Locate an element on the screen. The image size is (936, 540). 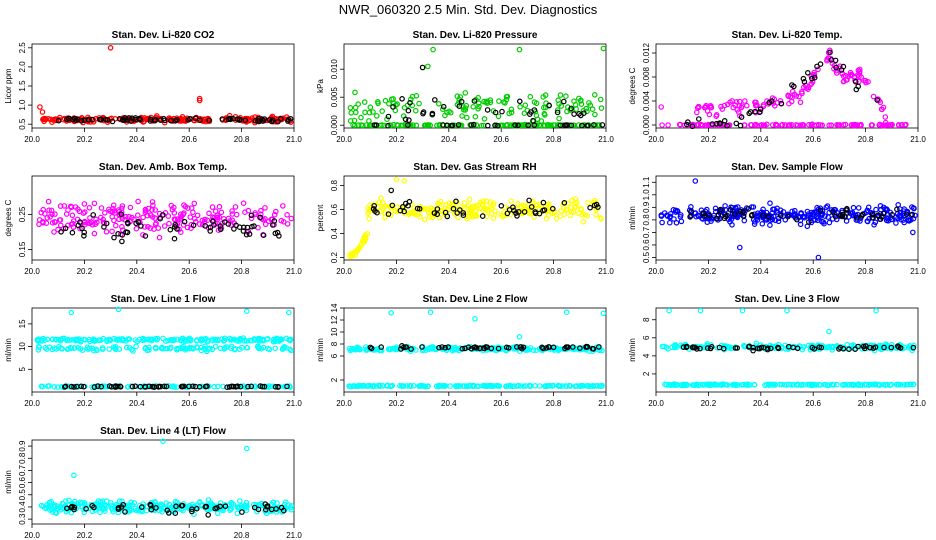
x-tick-label: 20.6 is located at coordinates (501, 139).